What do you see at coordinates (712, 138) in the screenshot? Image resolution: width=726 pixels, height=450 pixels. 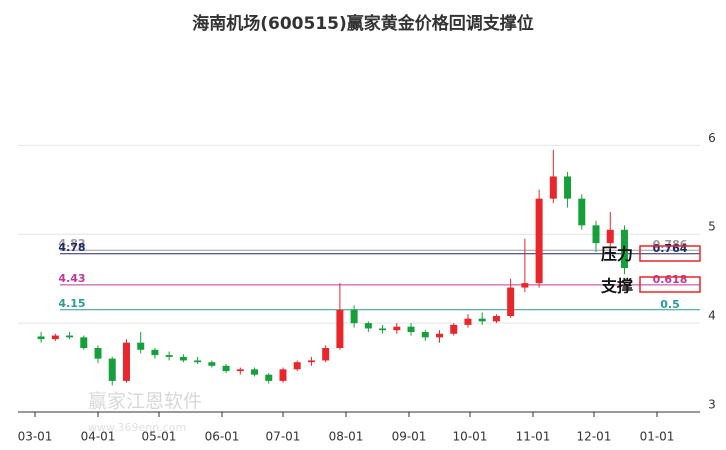 I see `y-tick-label: 6` at bounding box center [712, 138].